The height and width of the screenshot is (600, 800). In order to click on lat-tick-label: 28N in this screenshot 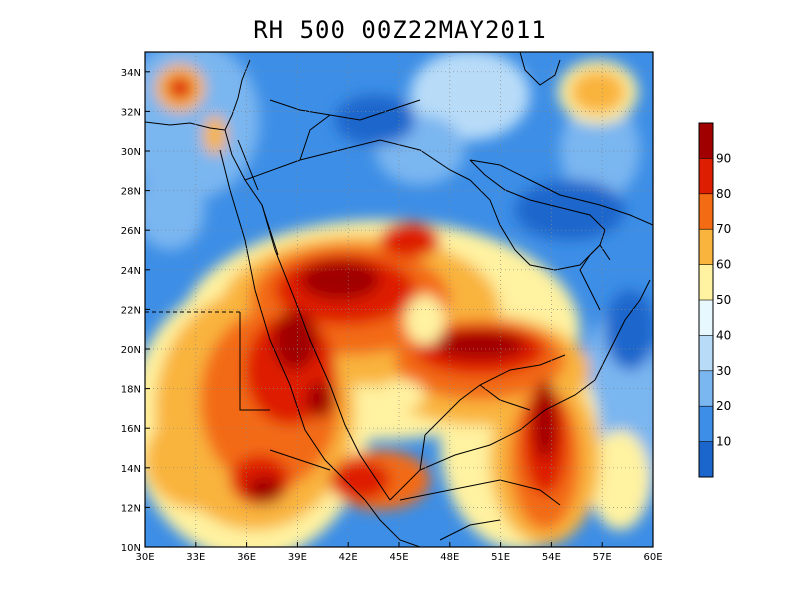, I will do `click(131, 192)`.